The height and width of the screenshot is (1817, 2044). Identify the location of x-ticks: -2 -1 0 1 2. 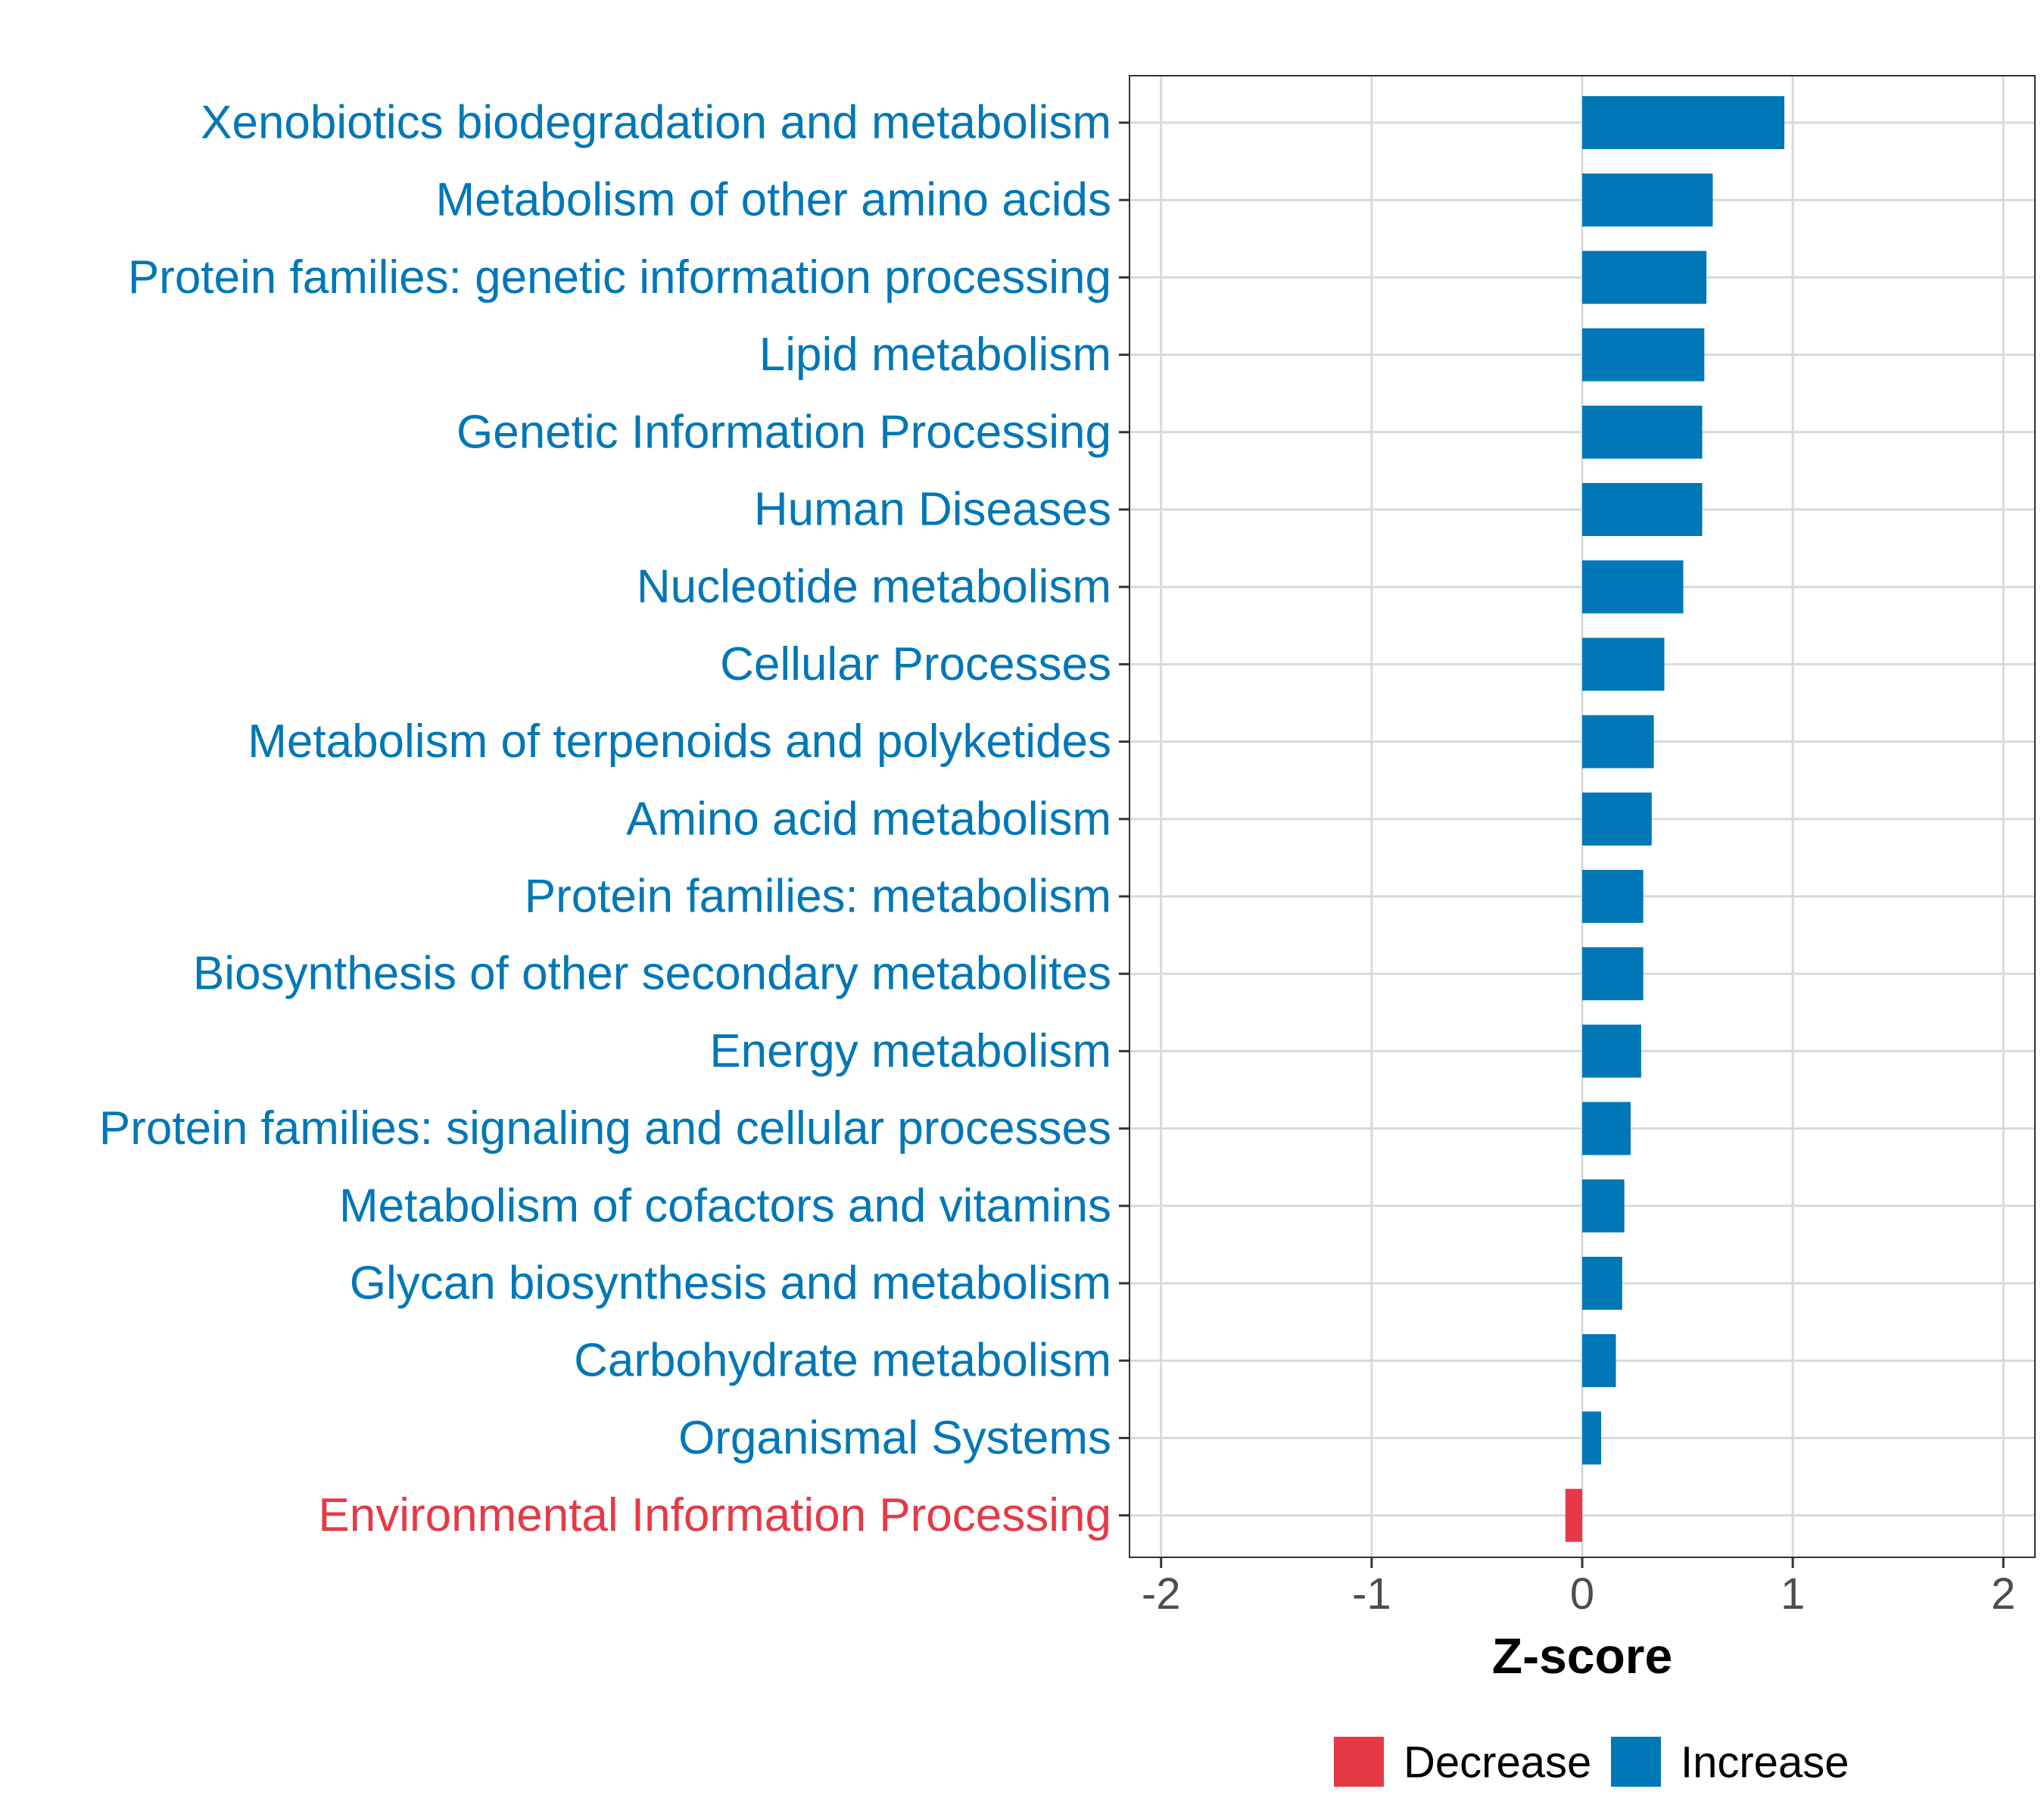
(1578, 1588).